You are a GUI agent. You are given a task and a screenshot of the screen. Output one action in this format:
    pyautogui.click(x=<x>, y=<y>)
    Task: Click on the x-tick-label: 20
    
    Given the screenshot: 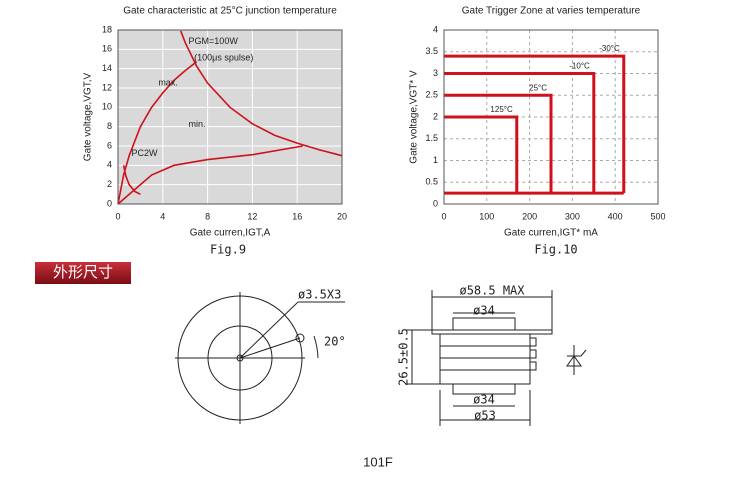 What is the action you would take?
    pyautogui.click(x=342, y=216)
    